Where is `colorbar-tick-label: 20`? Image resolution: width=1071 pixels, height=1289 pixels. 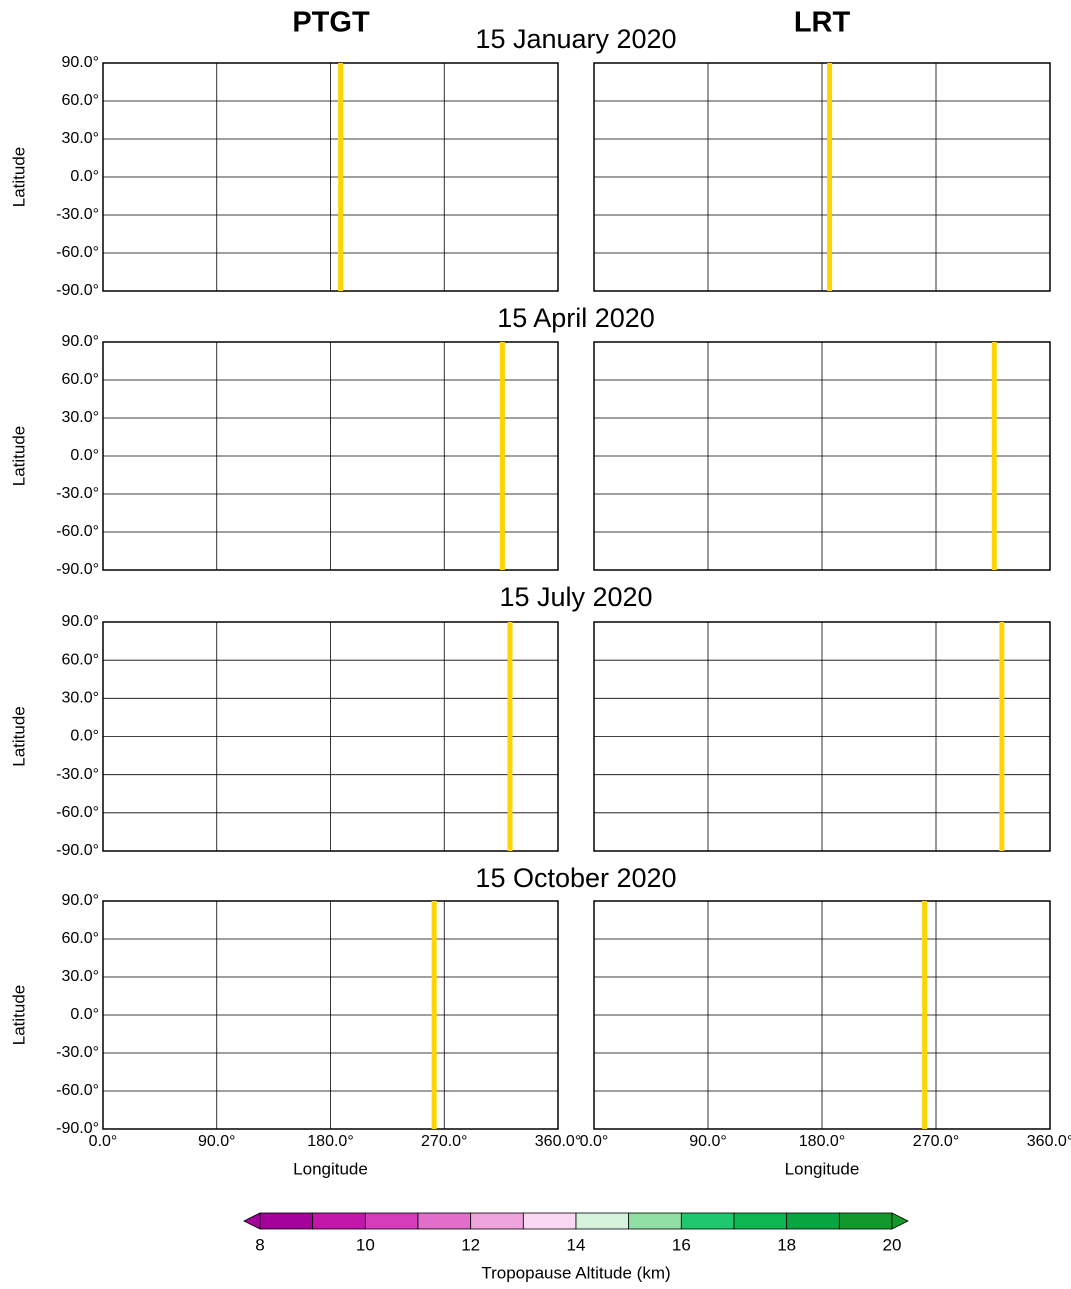 colorbar-tick-label: 20 is located at coordinates (892, 1244).